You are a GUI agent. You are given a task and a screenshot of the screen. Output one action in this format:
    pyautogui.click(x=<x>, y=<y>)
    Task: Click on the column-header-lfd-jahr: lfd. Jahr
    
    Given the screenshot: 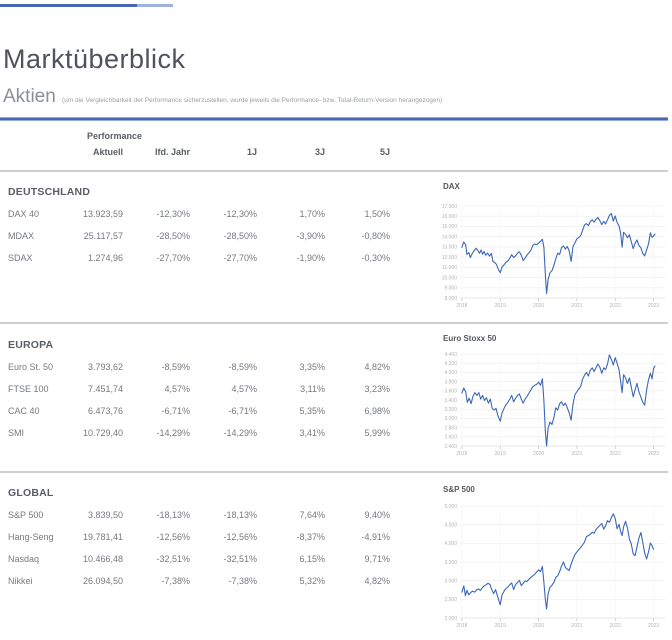 What is the action you would take?
    pyautogui.click(x=172, y=152)
    